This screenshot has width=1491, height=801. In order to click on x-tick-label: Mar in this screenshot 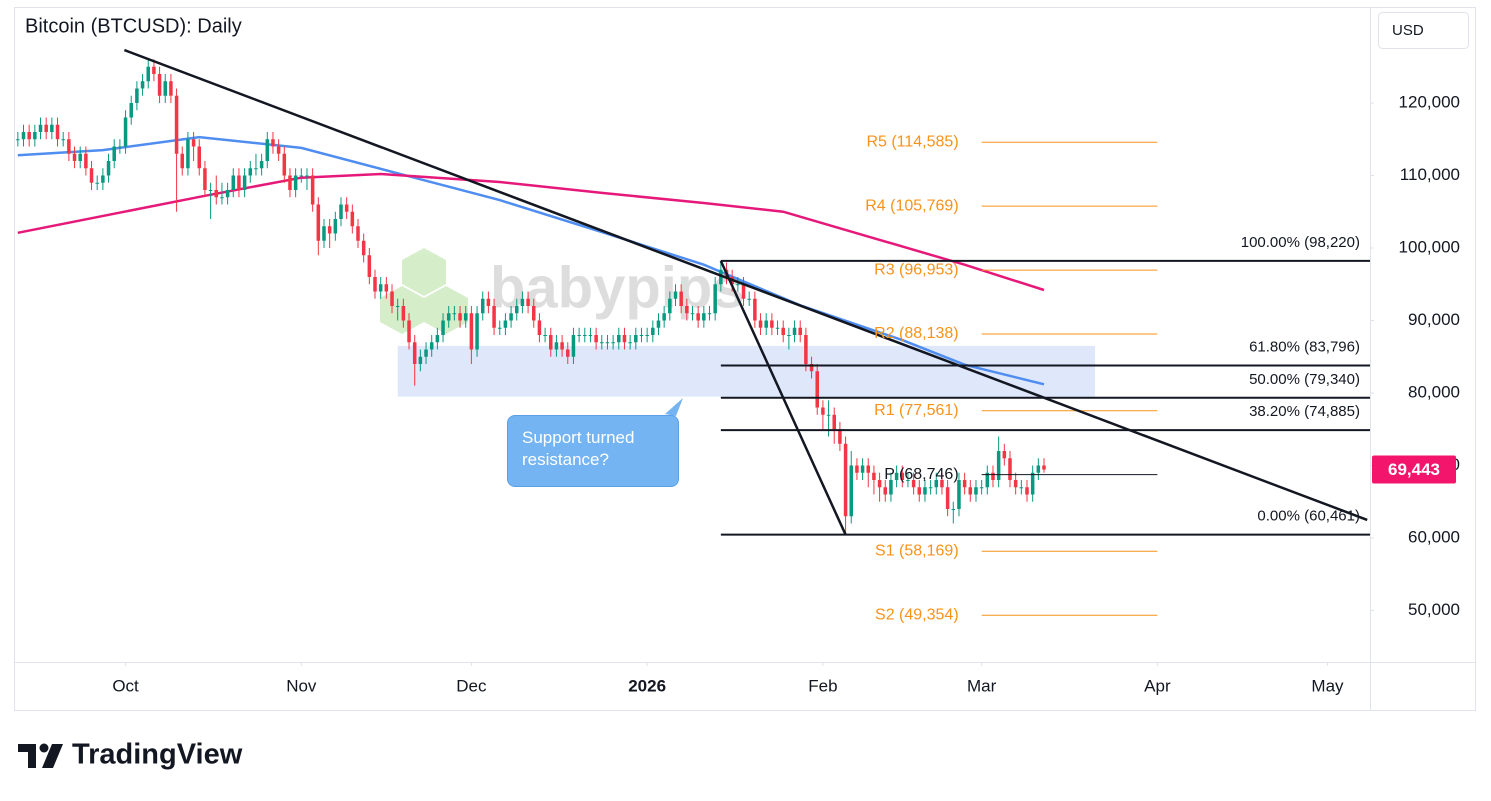, I will do `click(982, 685)`.